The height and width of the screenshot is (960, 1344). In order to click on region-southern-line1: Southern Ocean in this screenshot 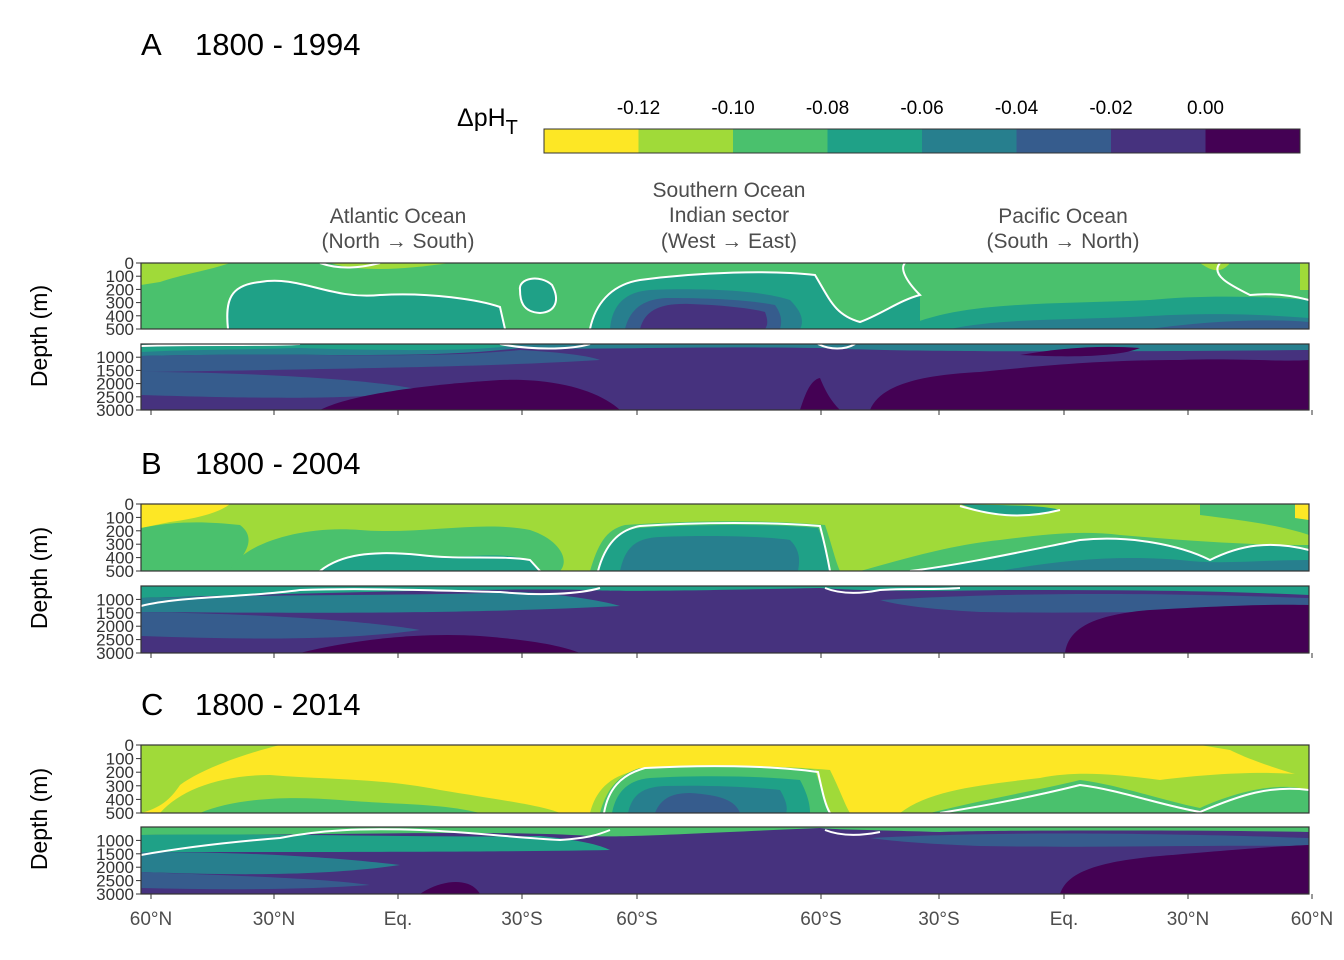, I will do `click(729, 190)`.